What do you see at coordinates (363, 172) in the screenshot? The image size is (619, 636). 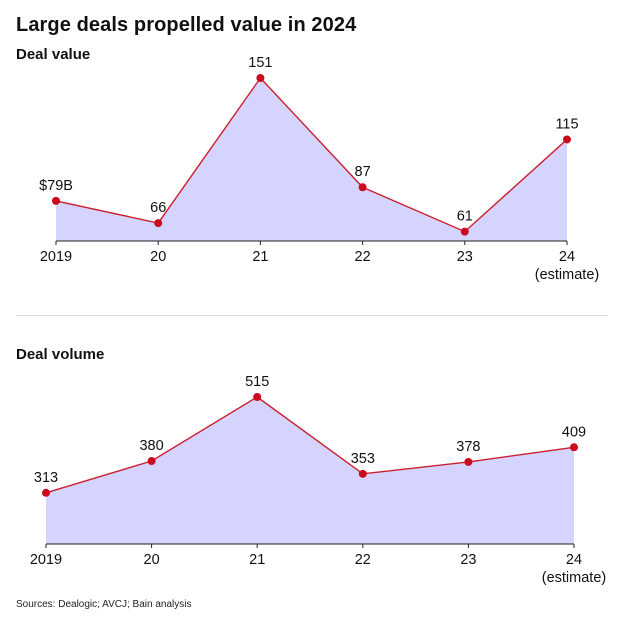 I see `deal-value-data-label: 87` at bounding box center [363, 172].